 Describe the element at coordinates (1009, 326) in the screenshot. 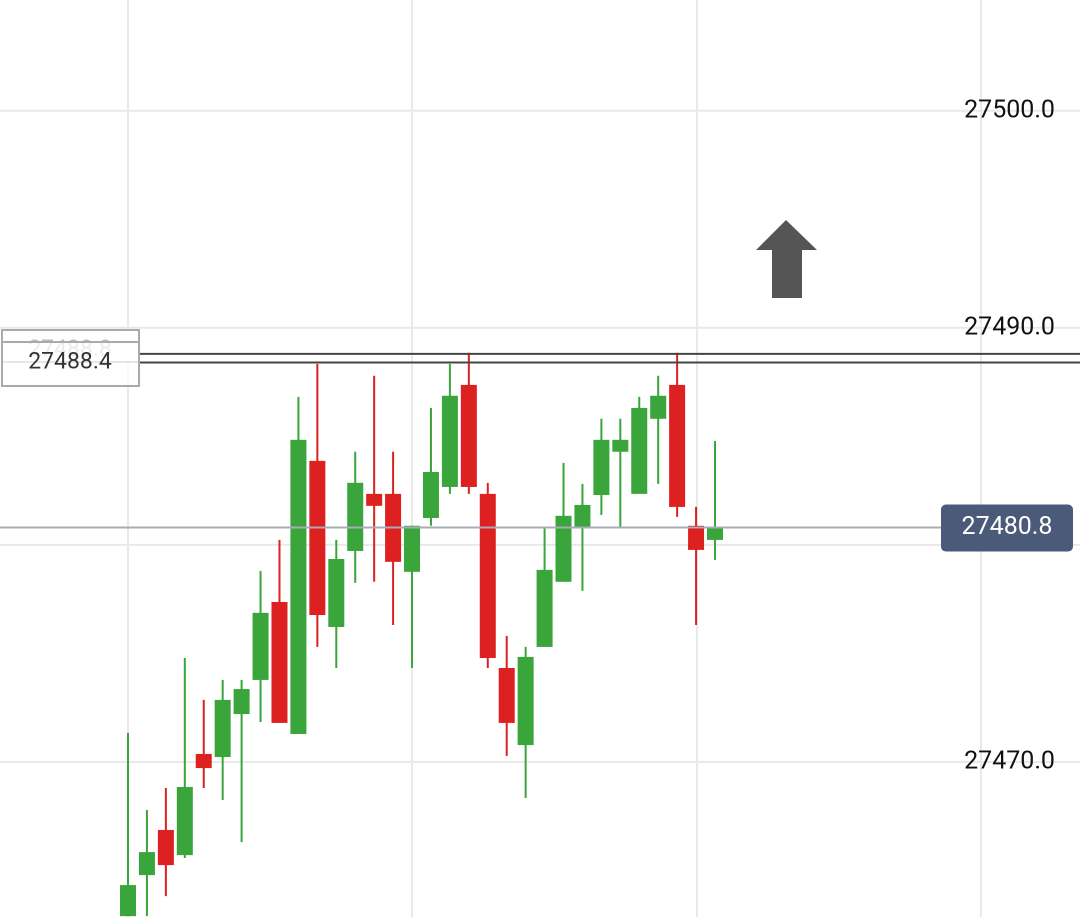

I see `y-tick-label: 27490.0` at that location.